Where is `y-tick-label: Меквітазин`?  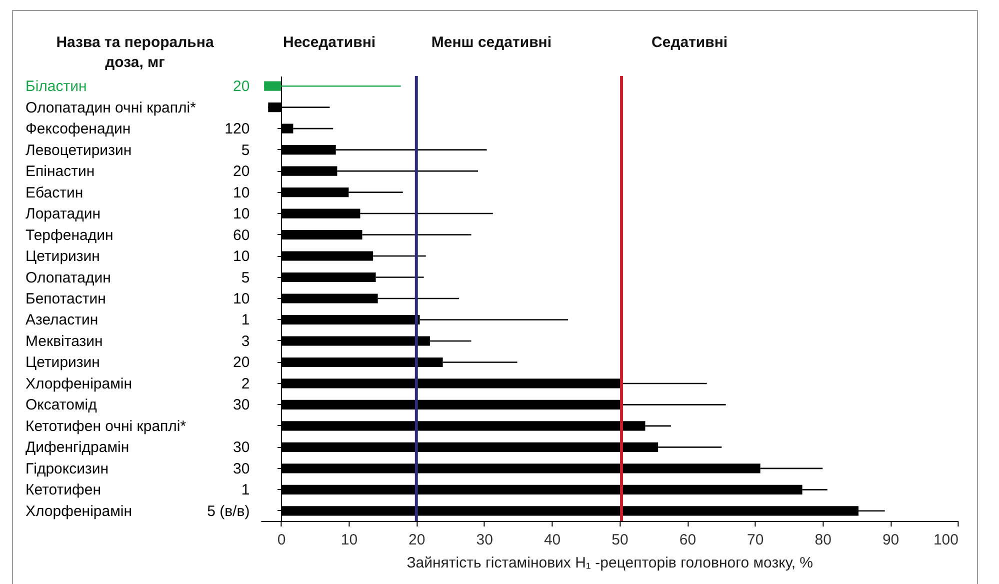
y-tick-label: Меквітазин is located at coordinates (64, 341).